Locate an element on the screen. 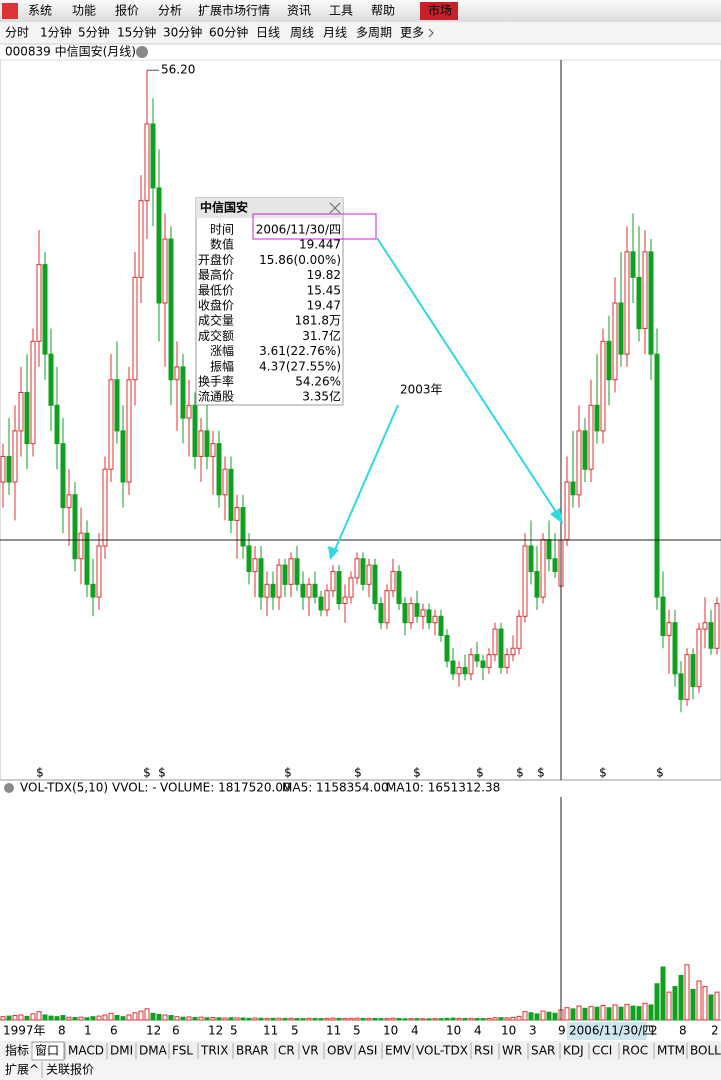 Image resolution: width=721 pixels, height=1080 pixels. x-tick-label: 8 is located at coordinates (62, 1031).